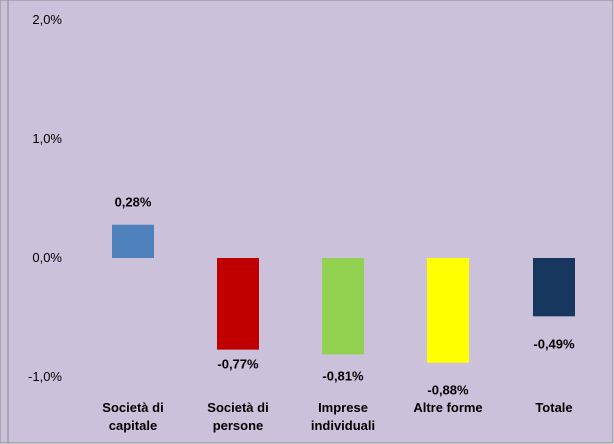 Image resolution: width=614 pixels, height=444 pixels. What do you see at coordinates (343, 407) in the screenshot?
I see `x-tick-label-line: Imprese` at bounding box center [343, 407].